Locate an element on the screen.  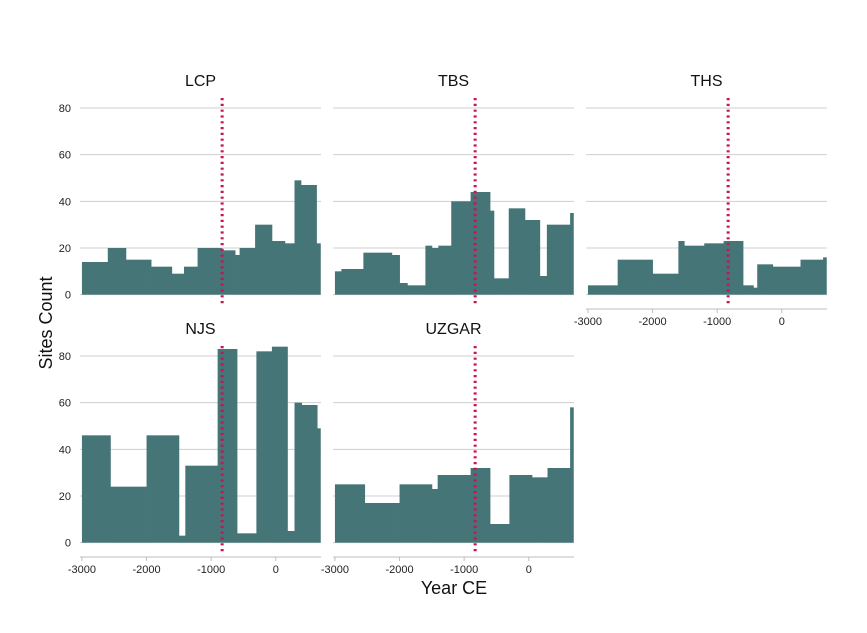
y-axis-label: Sites Count is located at coordinates (46, 322).